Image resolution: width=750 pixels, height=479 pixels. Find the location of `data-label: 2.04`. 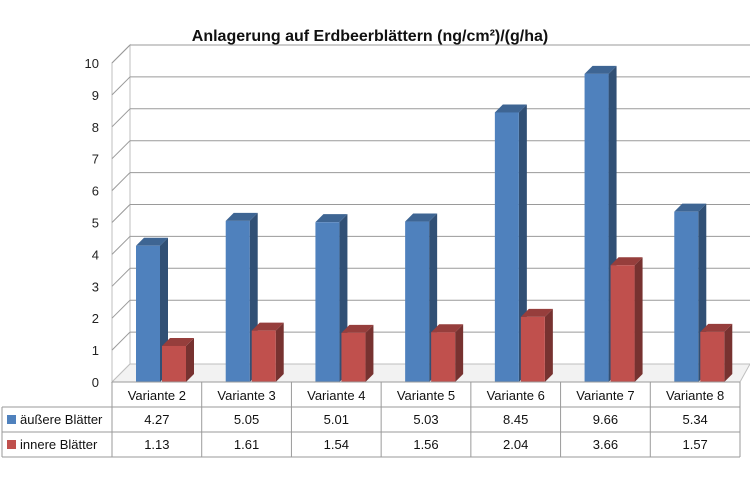

data-label: 2.04 is located at coordinates (515, 444).